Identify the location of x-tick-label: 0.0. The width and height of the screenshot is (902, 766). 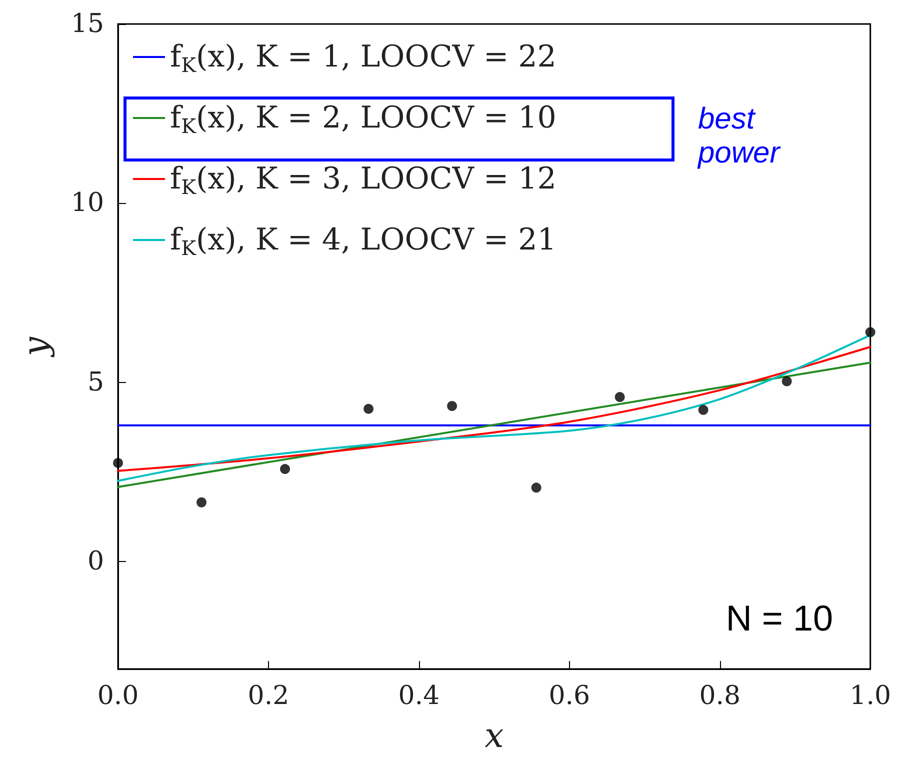
(118, 696).